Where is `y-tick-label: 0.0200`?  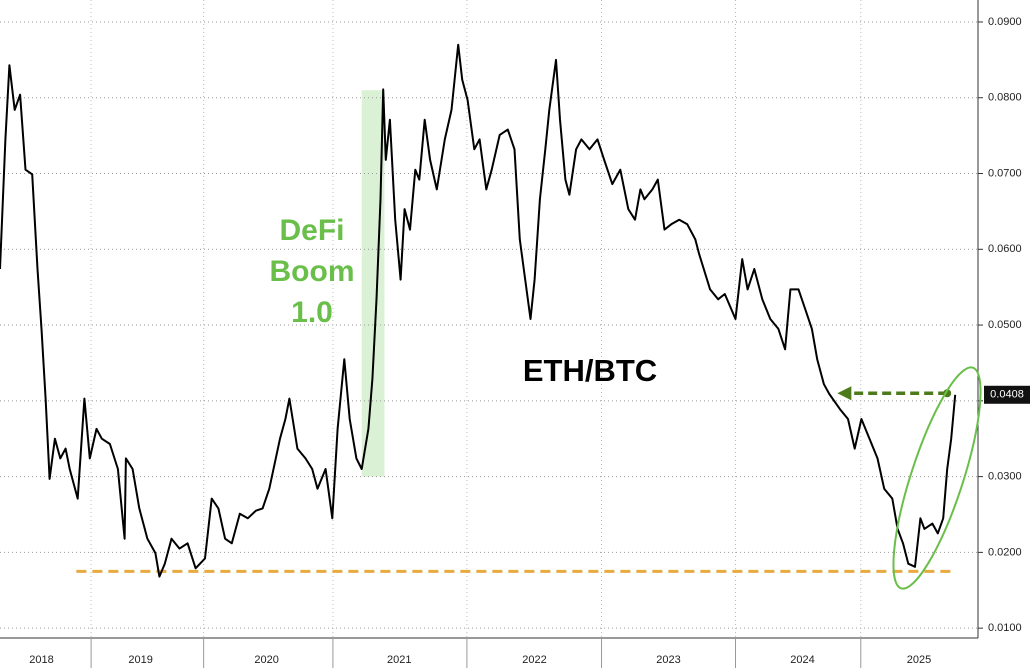
y-tick-label: 0.0200 is located at coordinates (1005, 552).